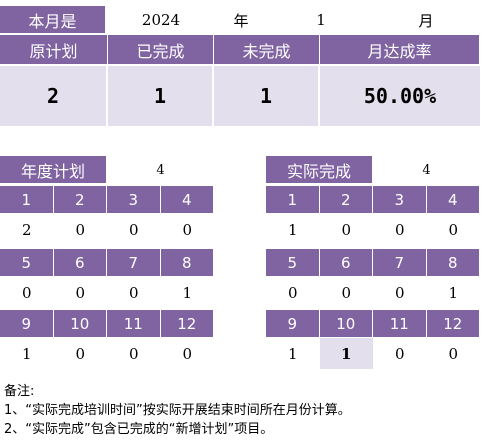 This screenshot has width=487, height=444. What do you see at coordinates (400, 200) in the screenshot?
I see `actual-month-header: 3` at bounding box center [400, 200].